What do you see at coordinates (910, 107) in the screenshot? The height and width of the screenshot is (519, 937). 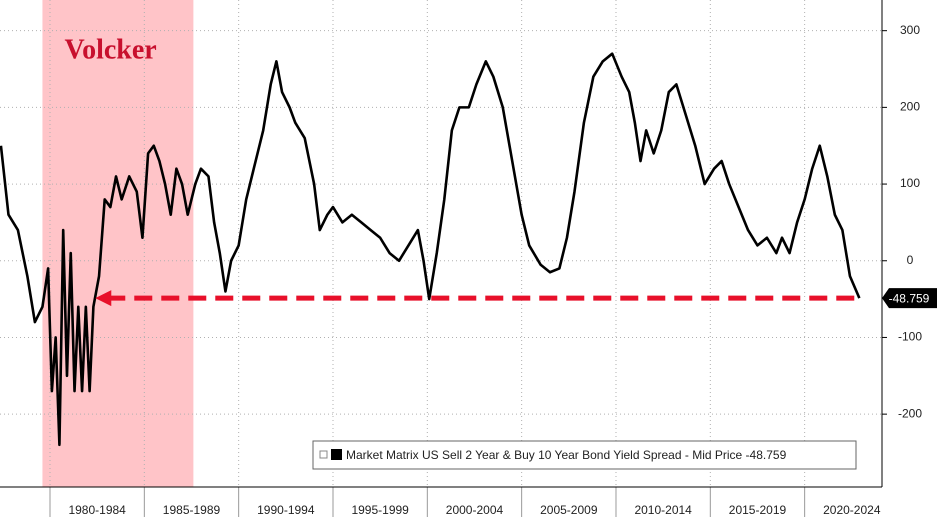 I see `y-tick-label: 200` at bounding box center [910, 107].